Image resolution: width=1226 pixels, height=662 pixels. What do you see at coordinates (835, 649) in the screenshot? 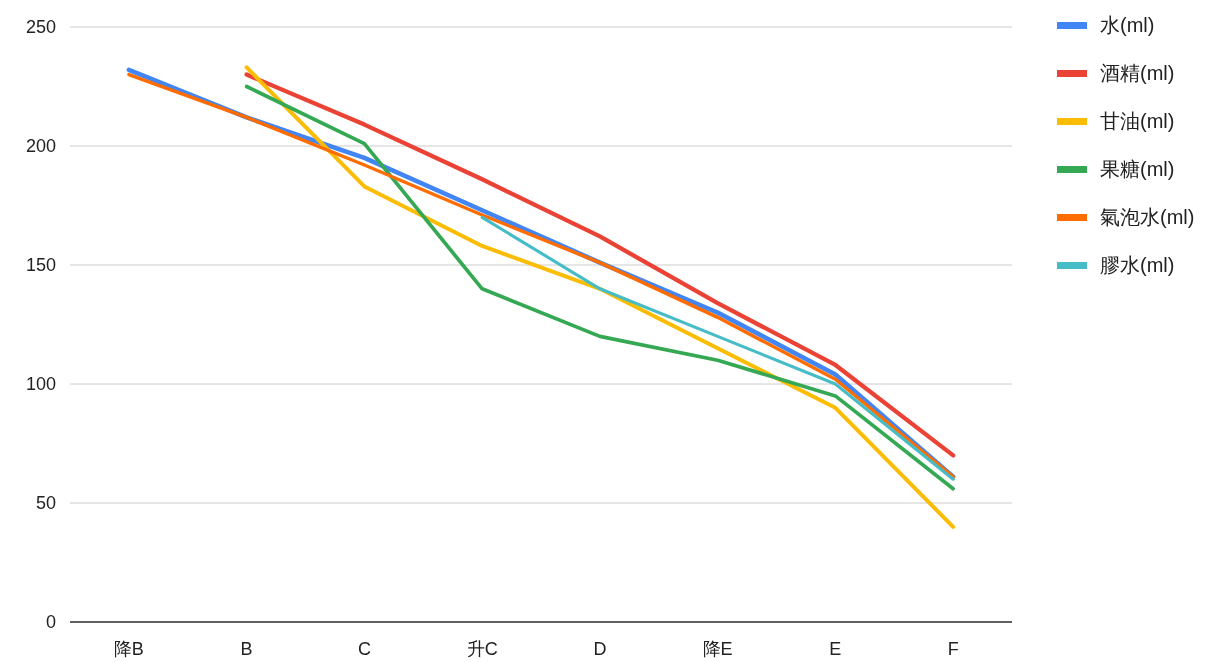
I see `x-tick-label: E` at bounding box center [835, 649].